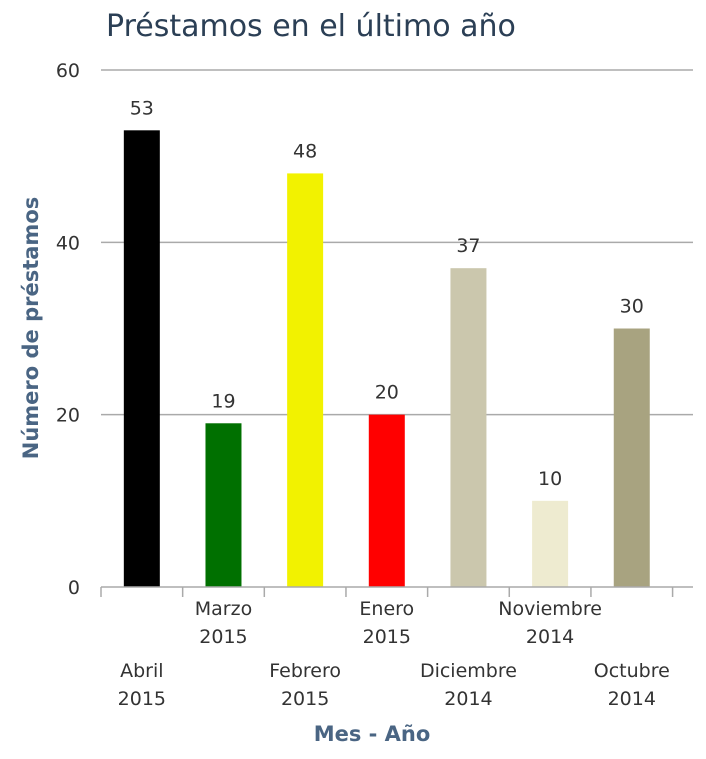 This screenshot has width=706, height=759. I want to click on y-tick-label: 40, so click(68, 243).